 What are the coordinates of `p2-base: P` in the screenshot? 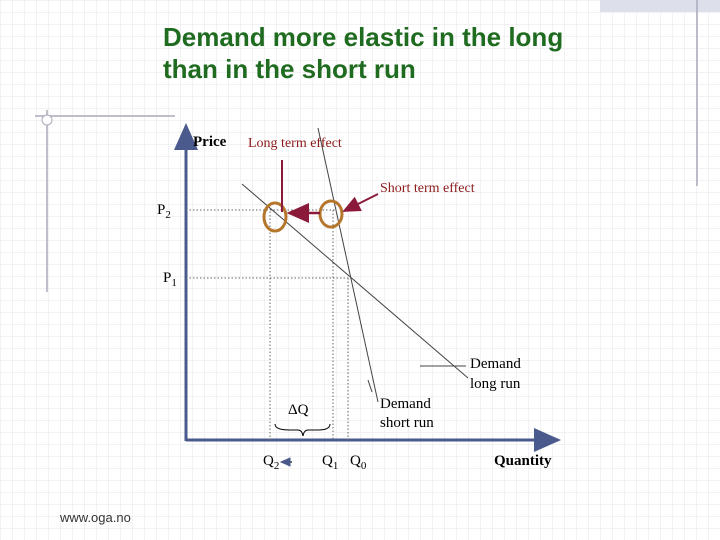 It's located at (161, 210).